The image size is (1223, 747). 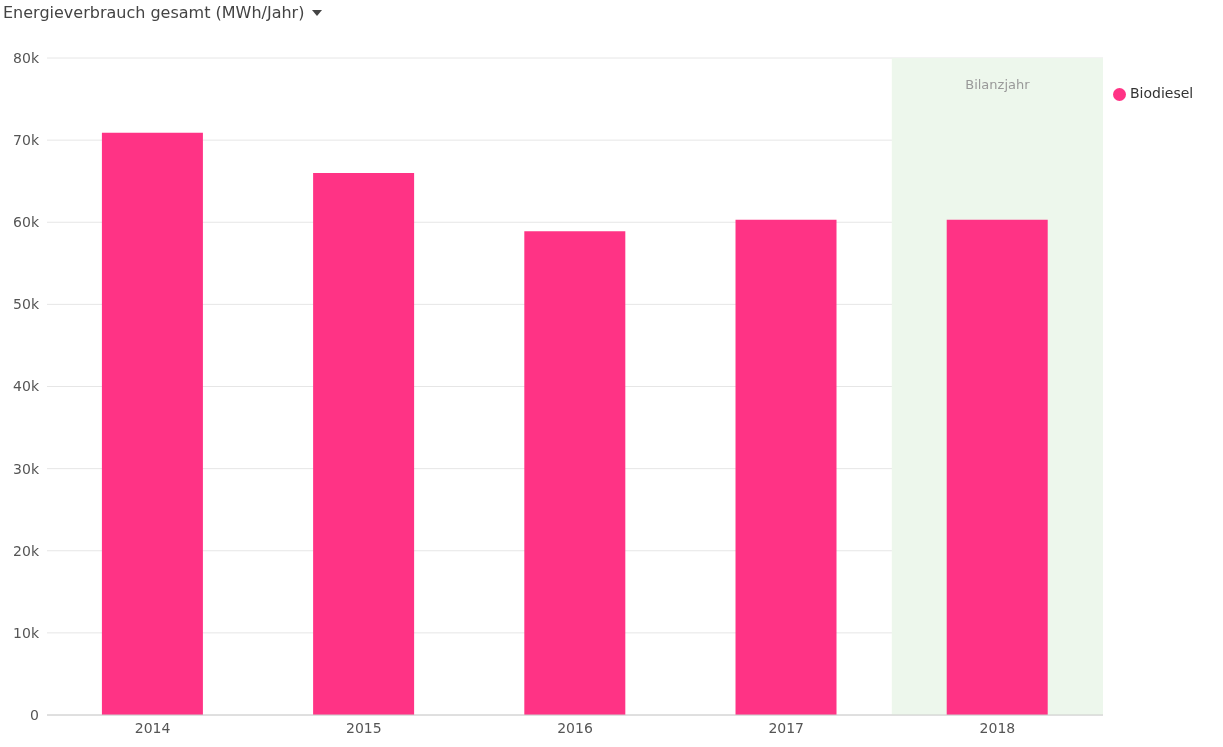 What do you see at coordinates (363, 727) in the screenshot?
I see `x-tick-label: 2015` at bounding box center [363, 727].